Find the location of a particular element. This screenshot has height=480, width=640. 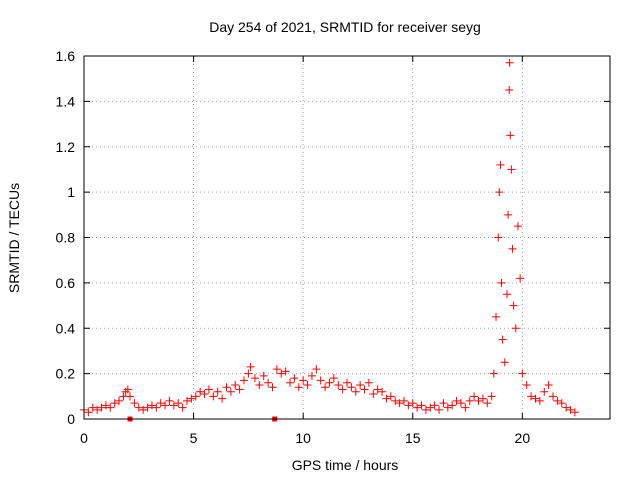

y-tick-label: 0.4 is located at coordinates (66, 328).